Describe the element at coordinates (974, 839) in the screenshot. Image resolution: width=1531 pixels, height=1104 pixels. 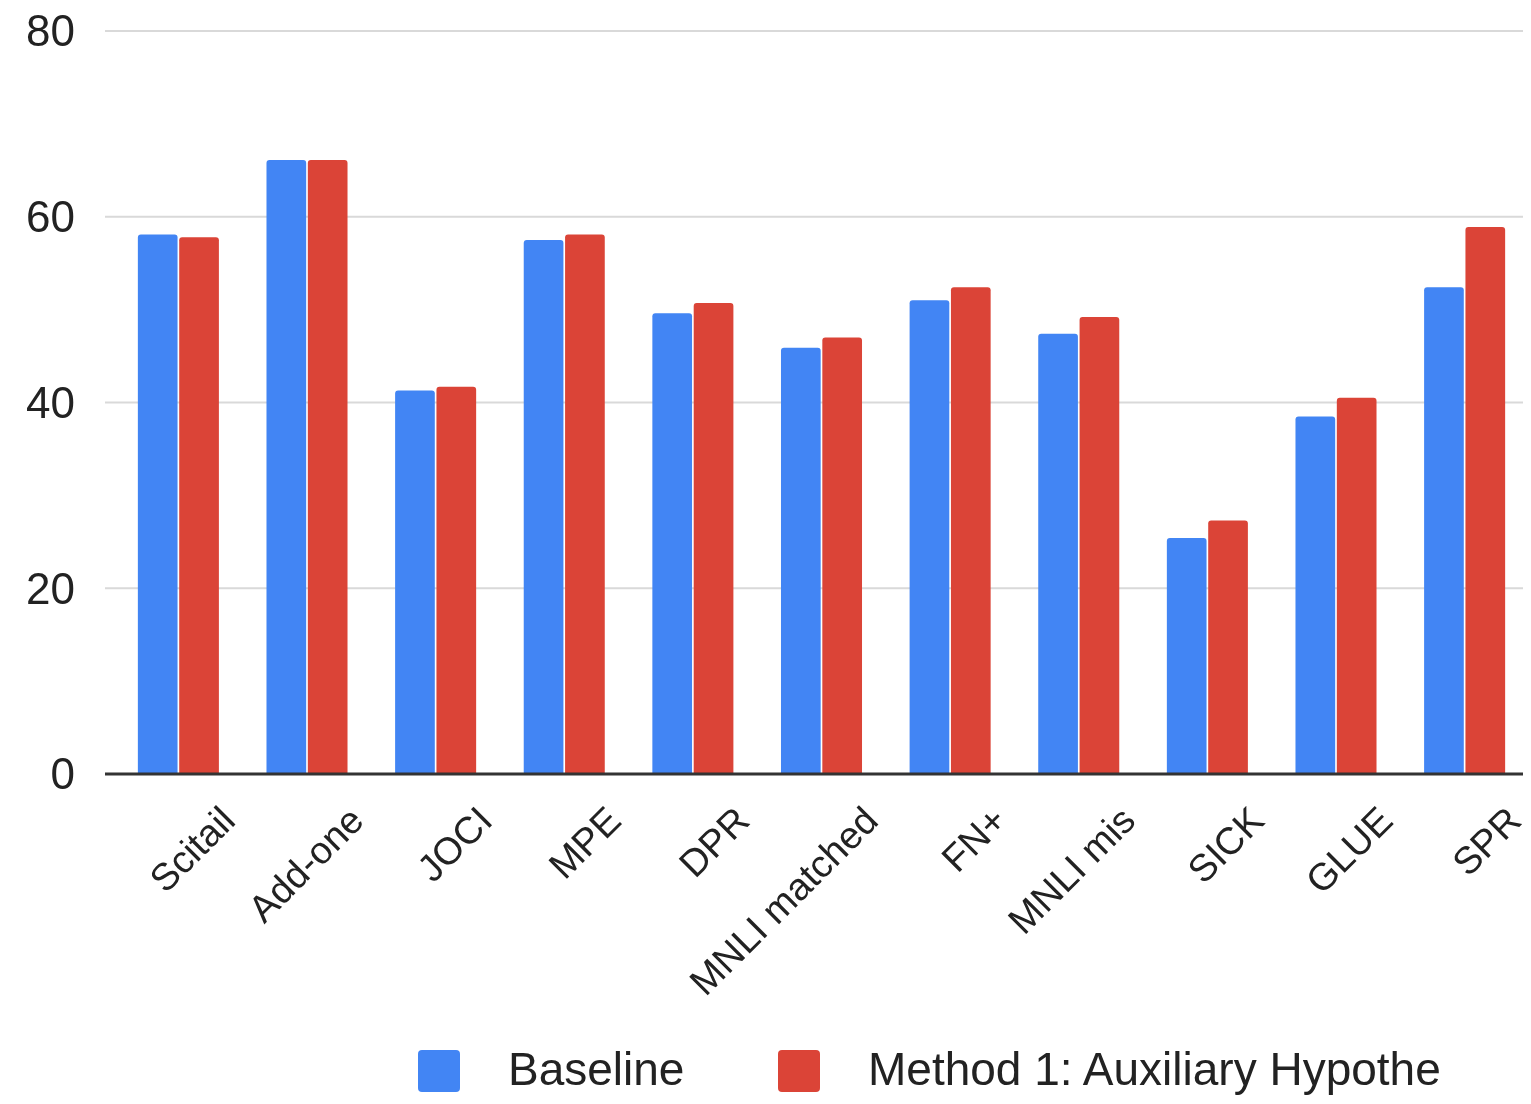
I see `x-tick-label: FN+` at that location.